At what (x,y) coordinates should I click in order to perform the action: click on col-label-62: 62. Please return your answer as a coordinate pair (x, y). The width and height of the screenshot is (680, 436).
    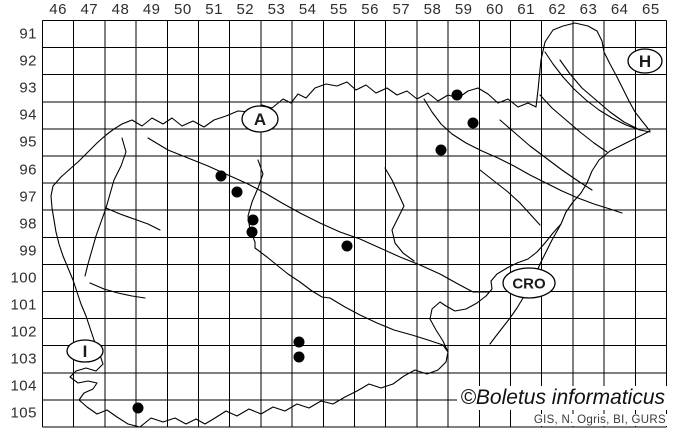
    Looking at the image, I should click on (557, 9).